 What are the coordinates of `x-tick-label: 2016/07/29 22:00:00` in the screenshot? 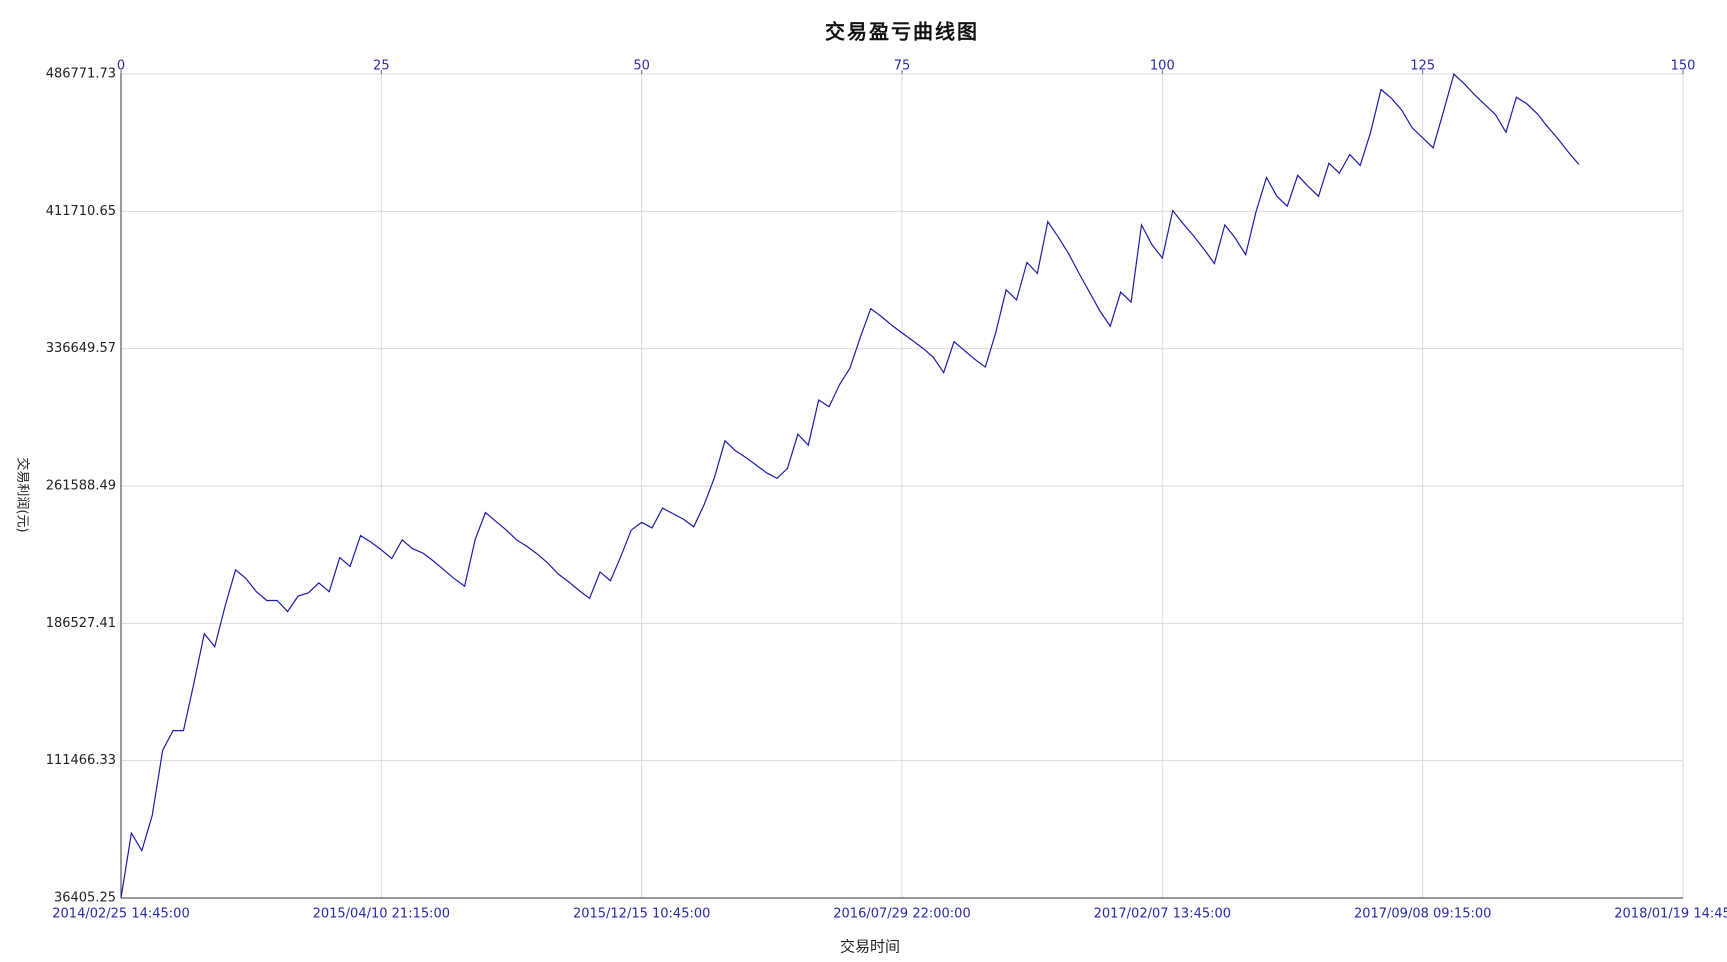 It's located at (901, 914).